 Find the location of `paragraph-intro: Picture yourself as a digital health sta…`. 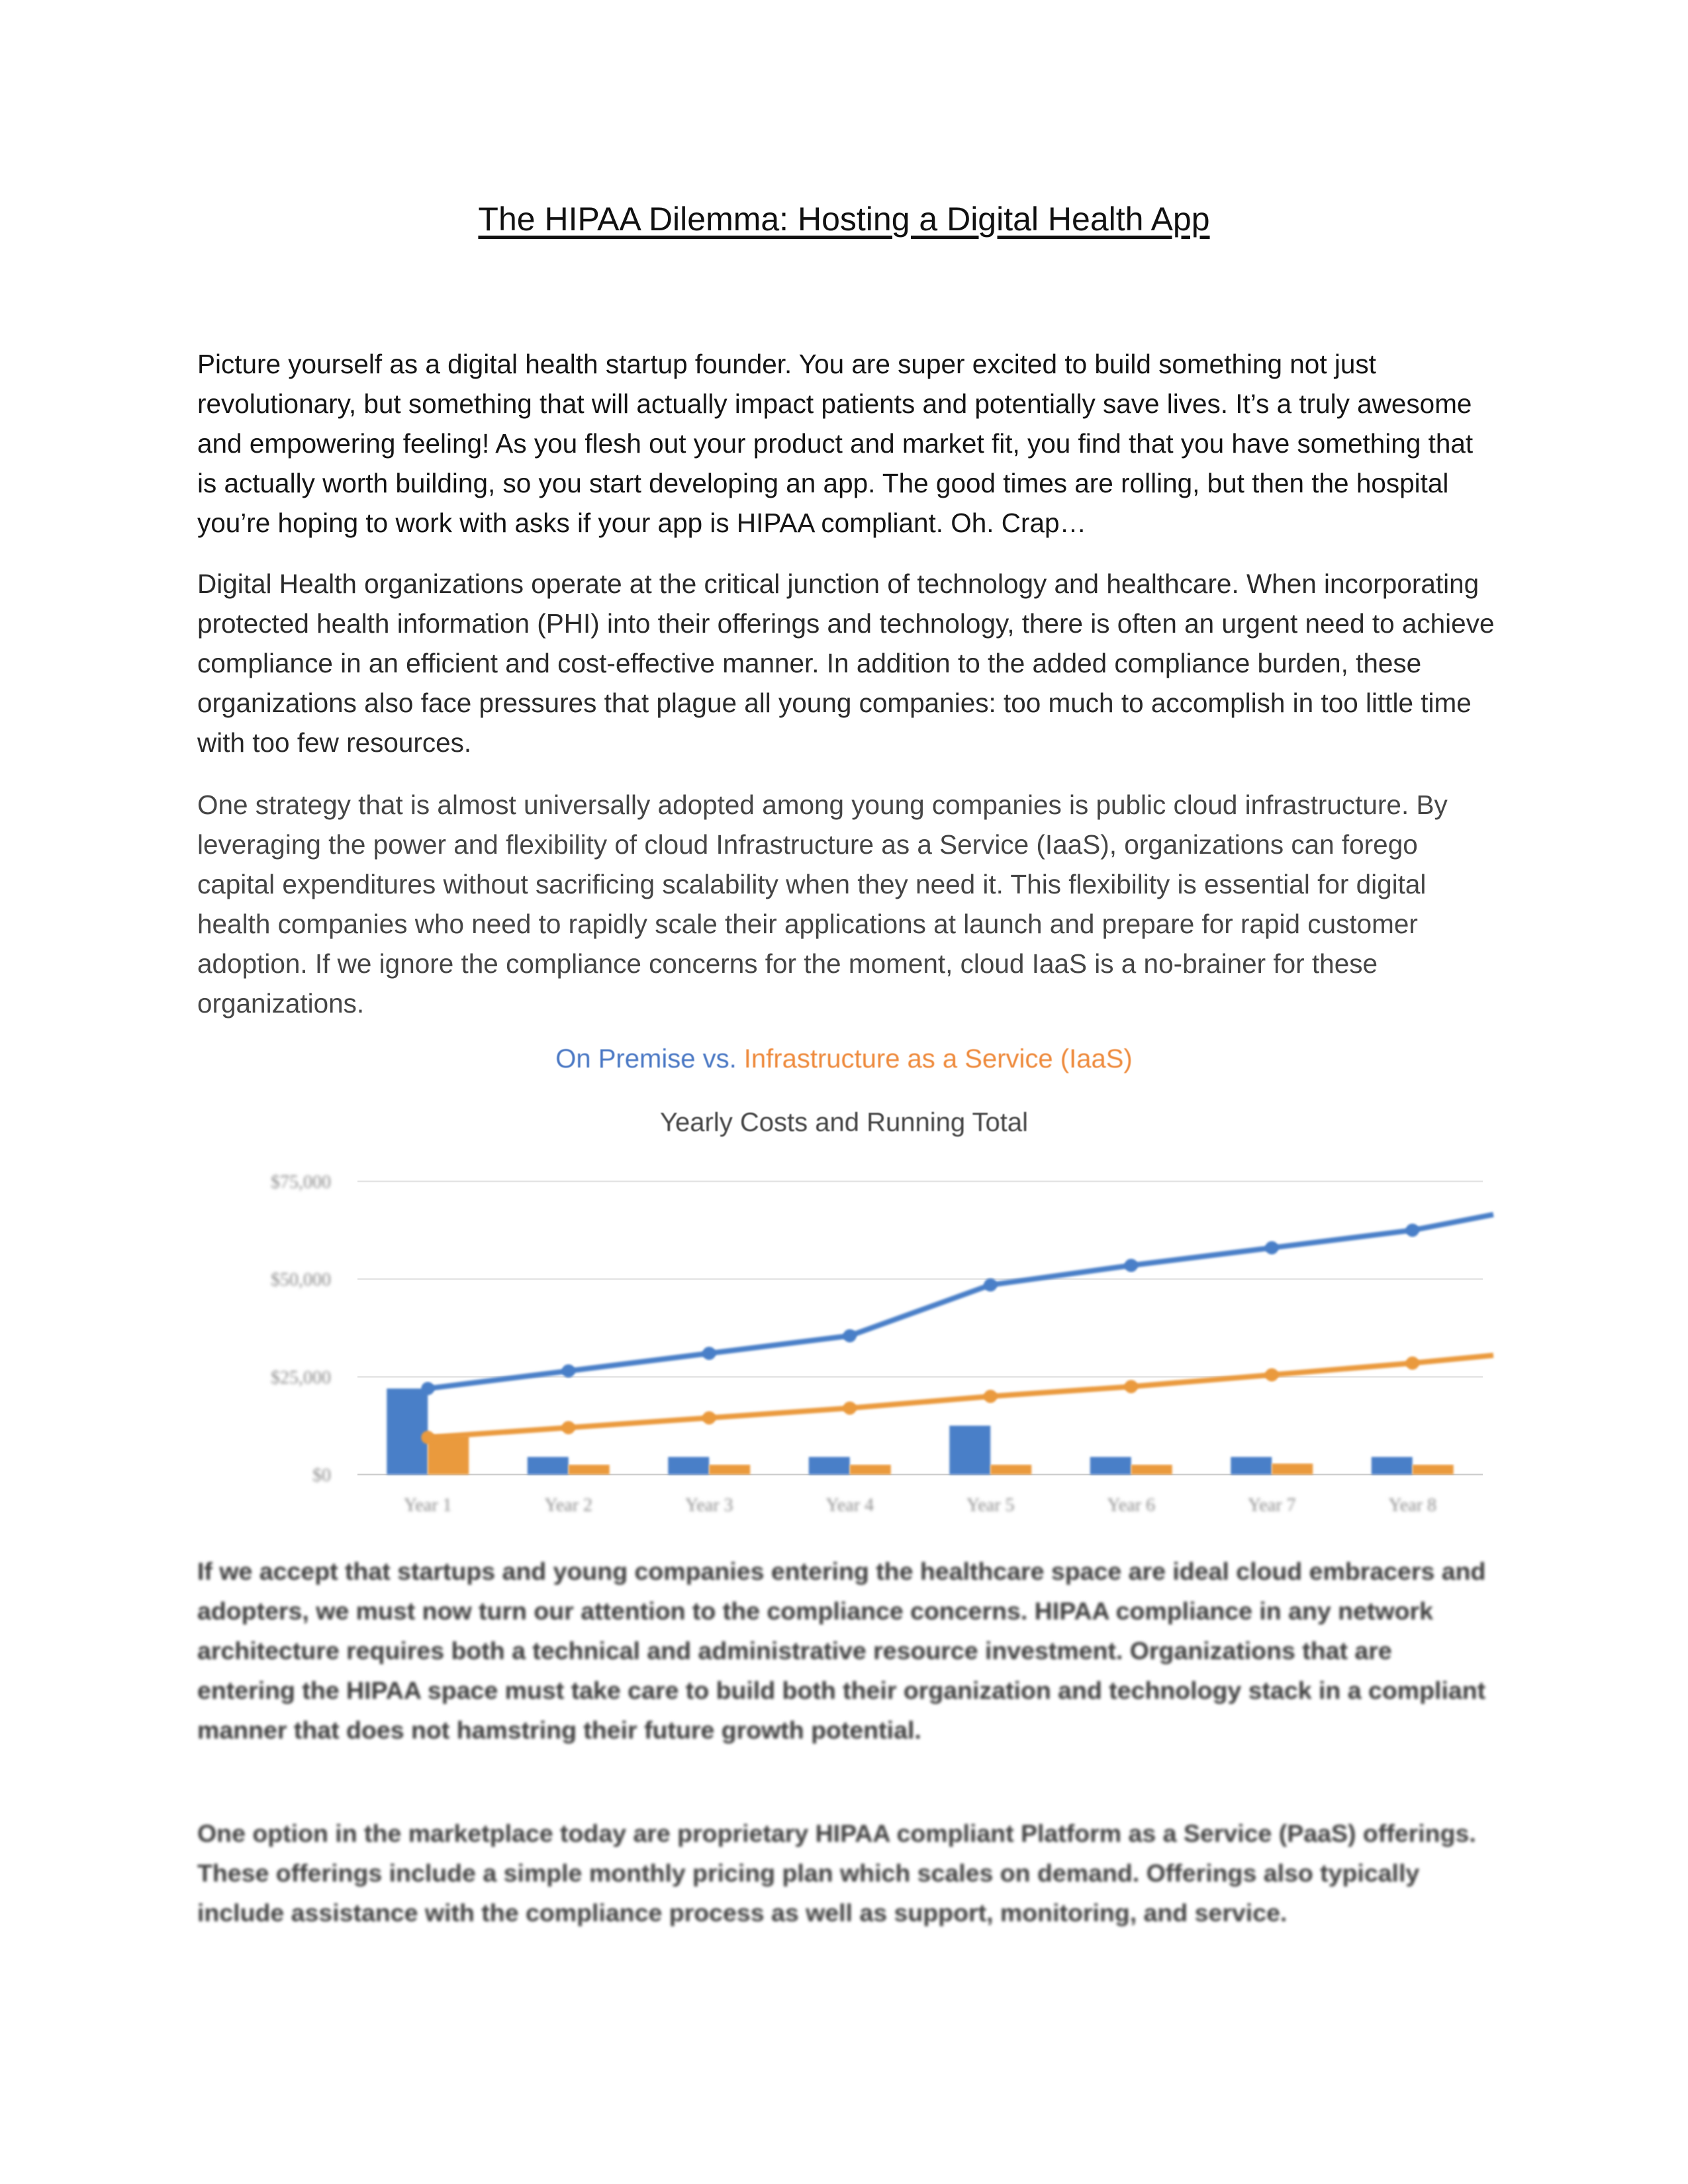

paragraph-intro: Picture yourself as a digital health sta… is located at coordinates (835, 444).